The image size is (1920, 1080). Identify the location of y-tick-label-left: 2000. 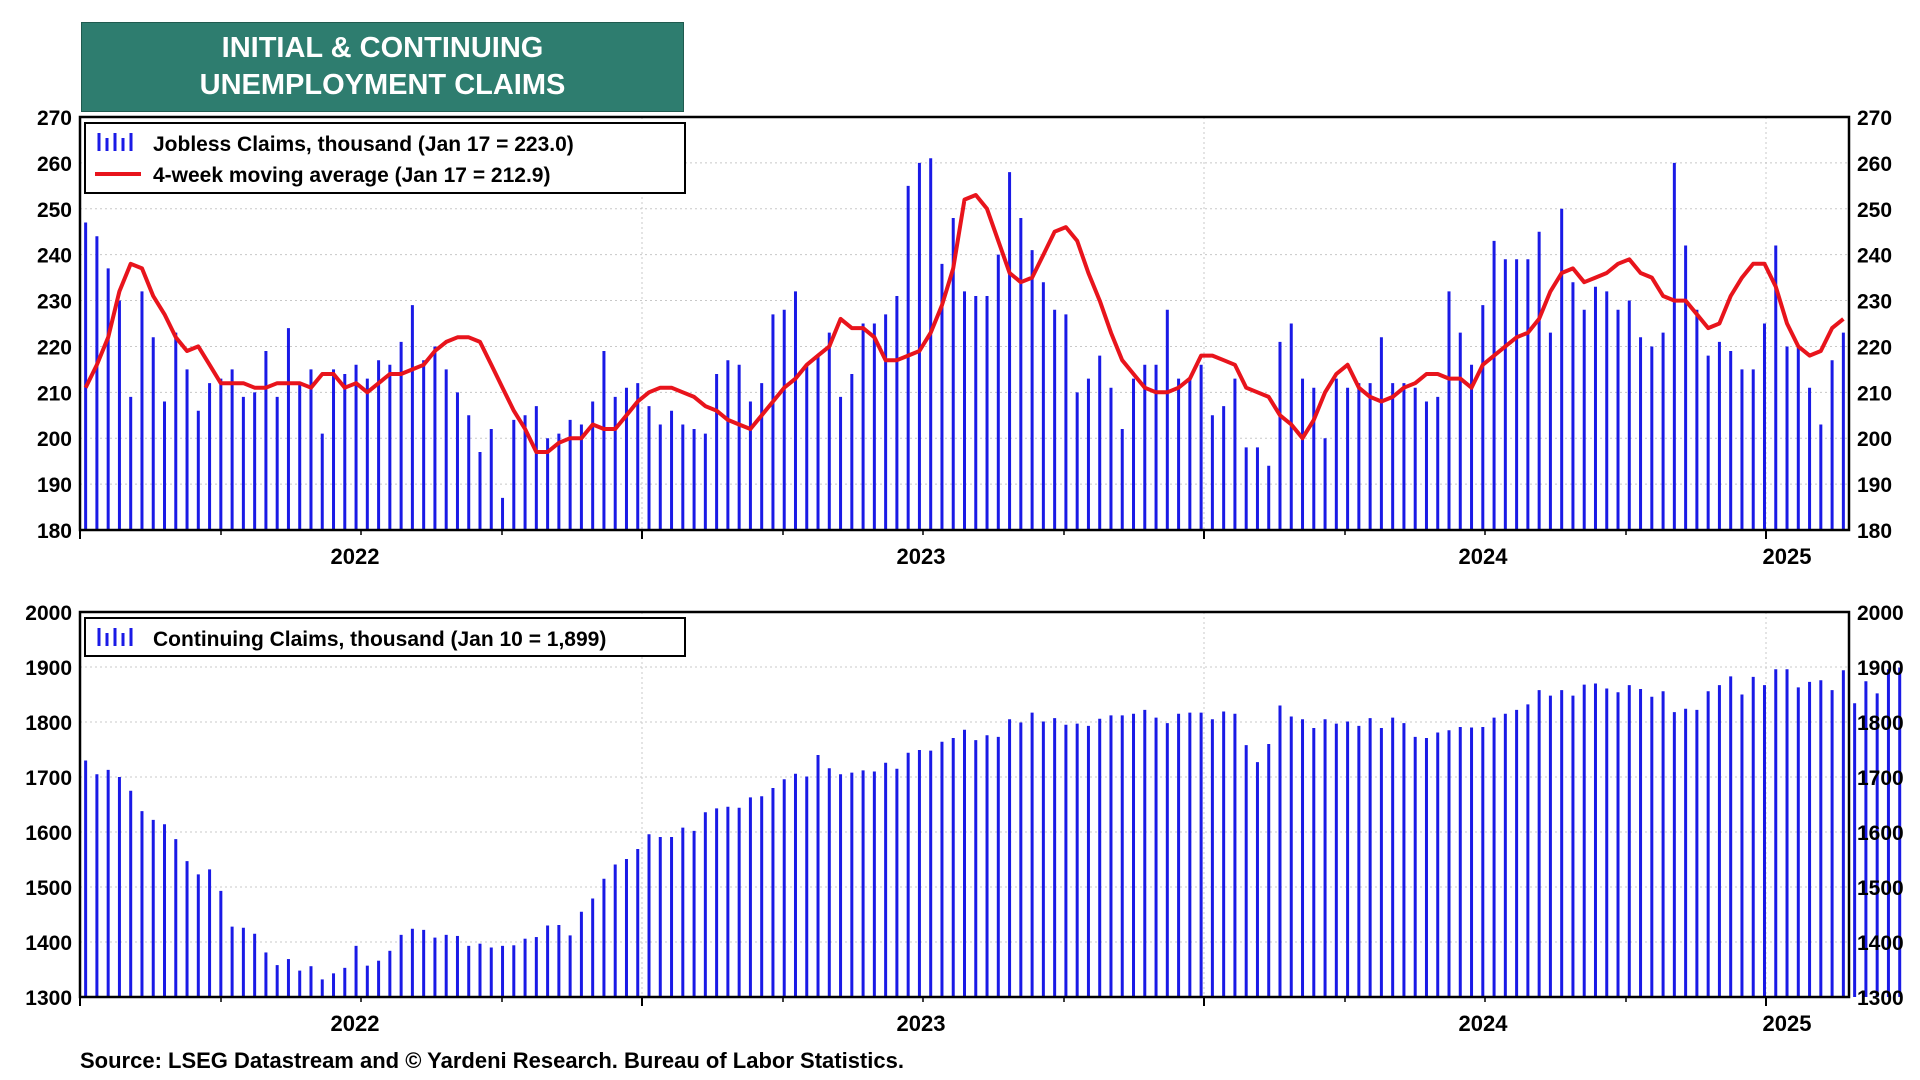
(48, 613).